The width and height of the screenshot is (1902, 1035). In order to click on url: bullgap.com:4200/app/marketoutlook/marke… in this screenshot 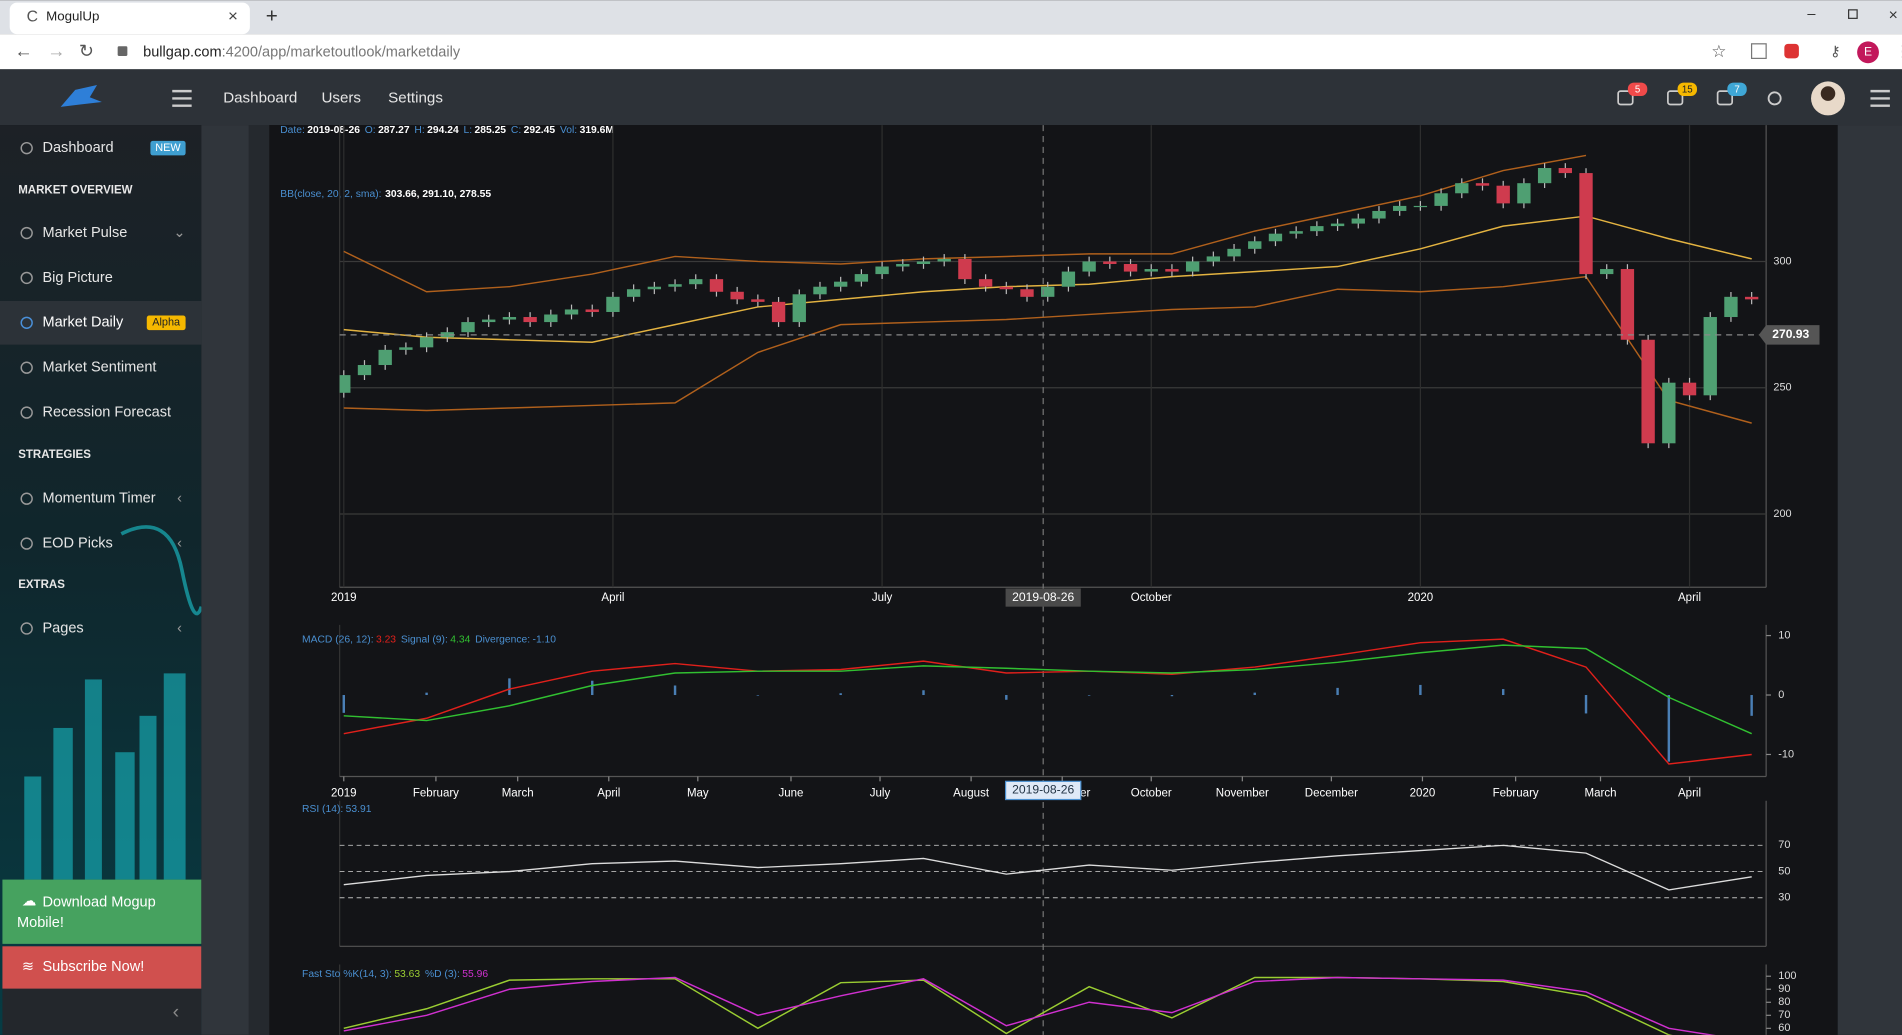, I will do `click(302, 52)`.